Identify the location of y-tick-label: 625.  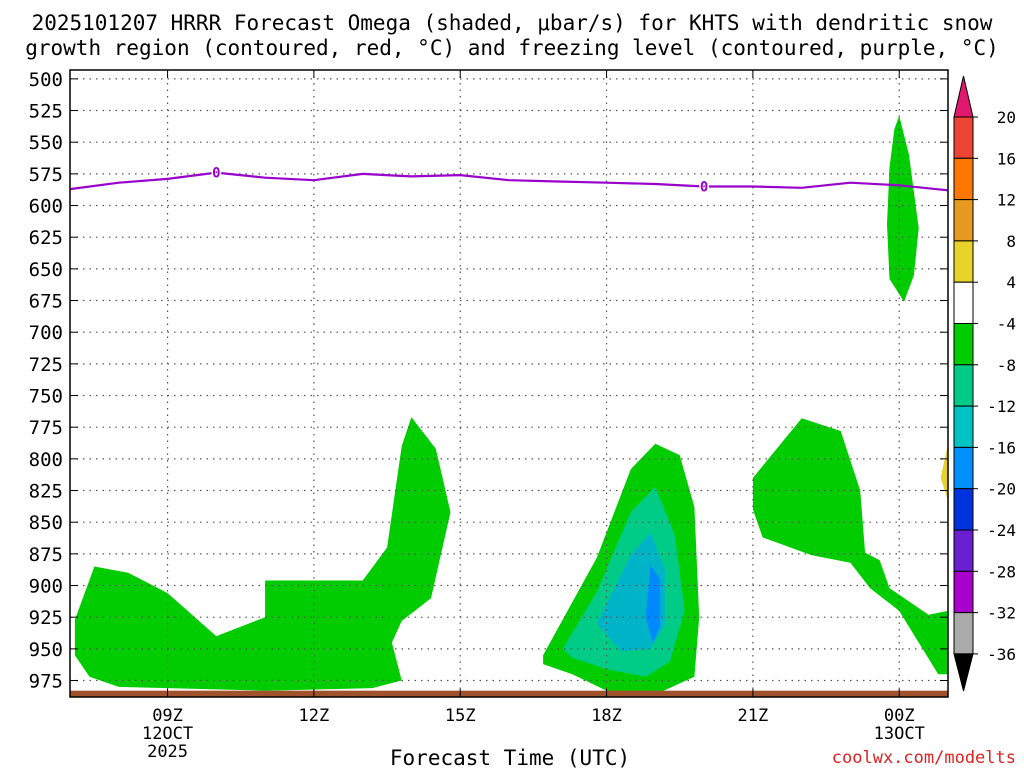
(46, 238).